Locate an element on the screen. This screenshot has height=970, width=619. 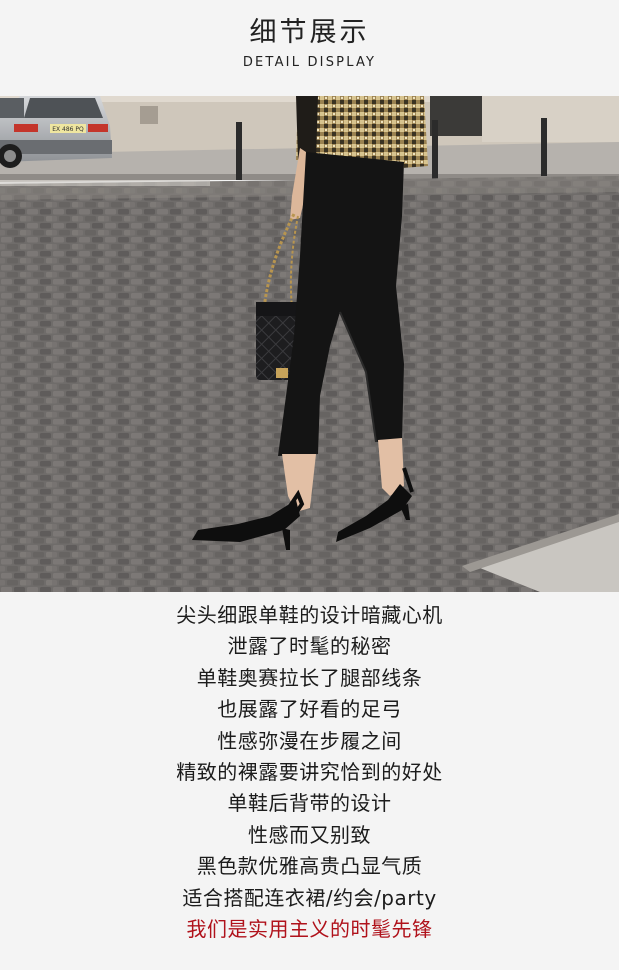
description-line: 黑色款优雅高贵凸显气质 is located at coordinates (309, 866).